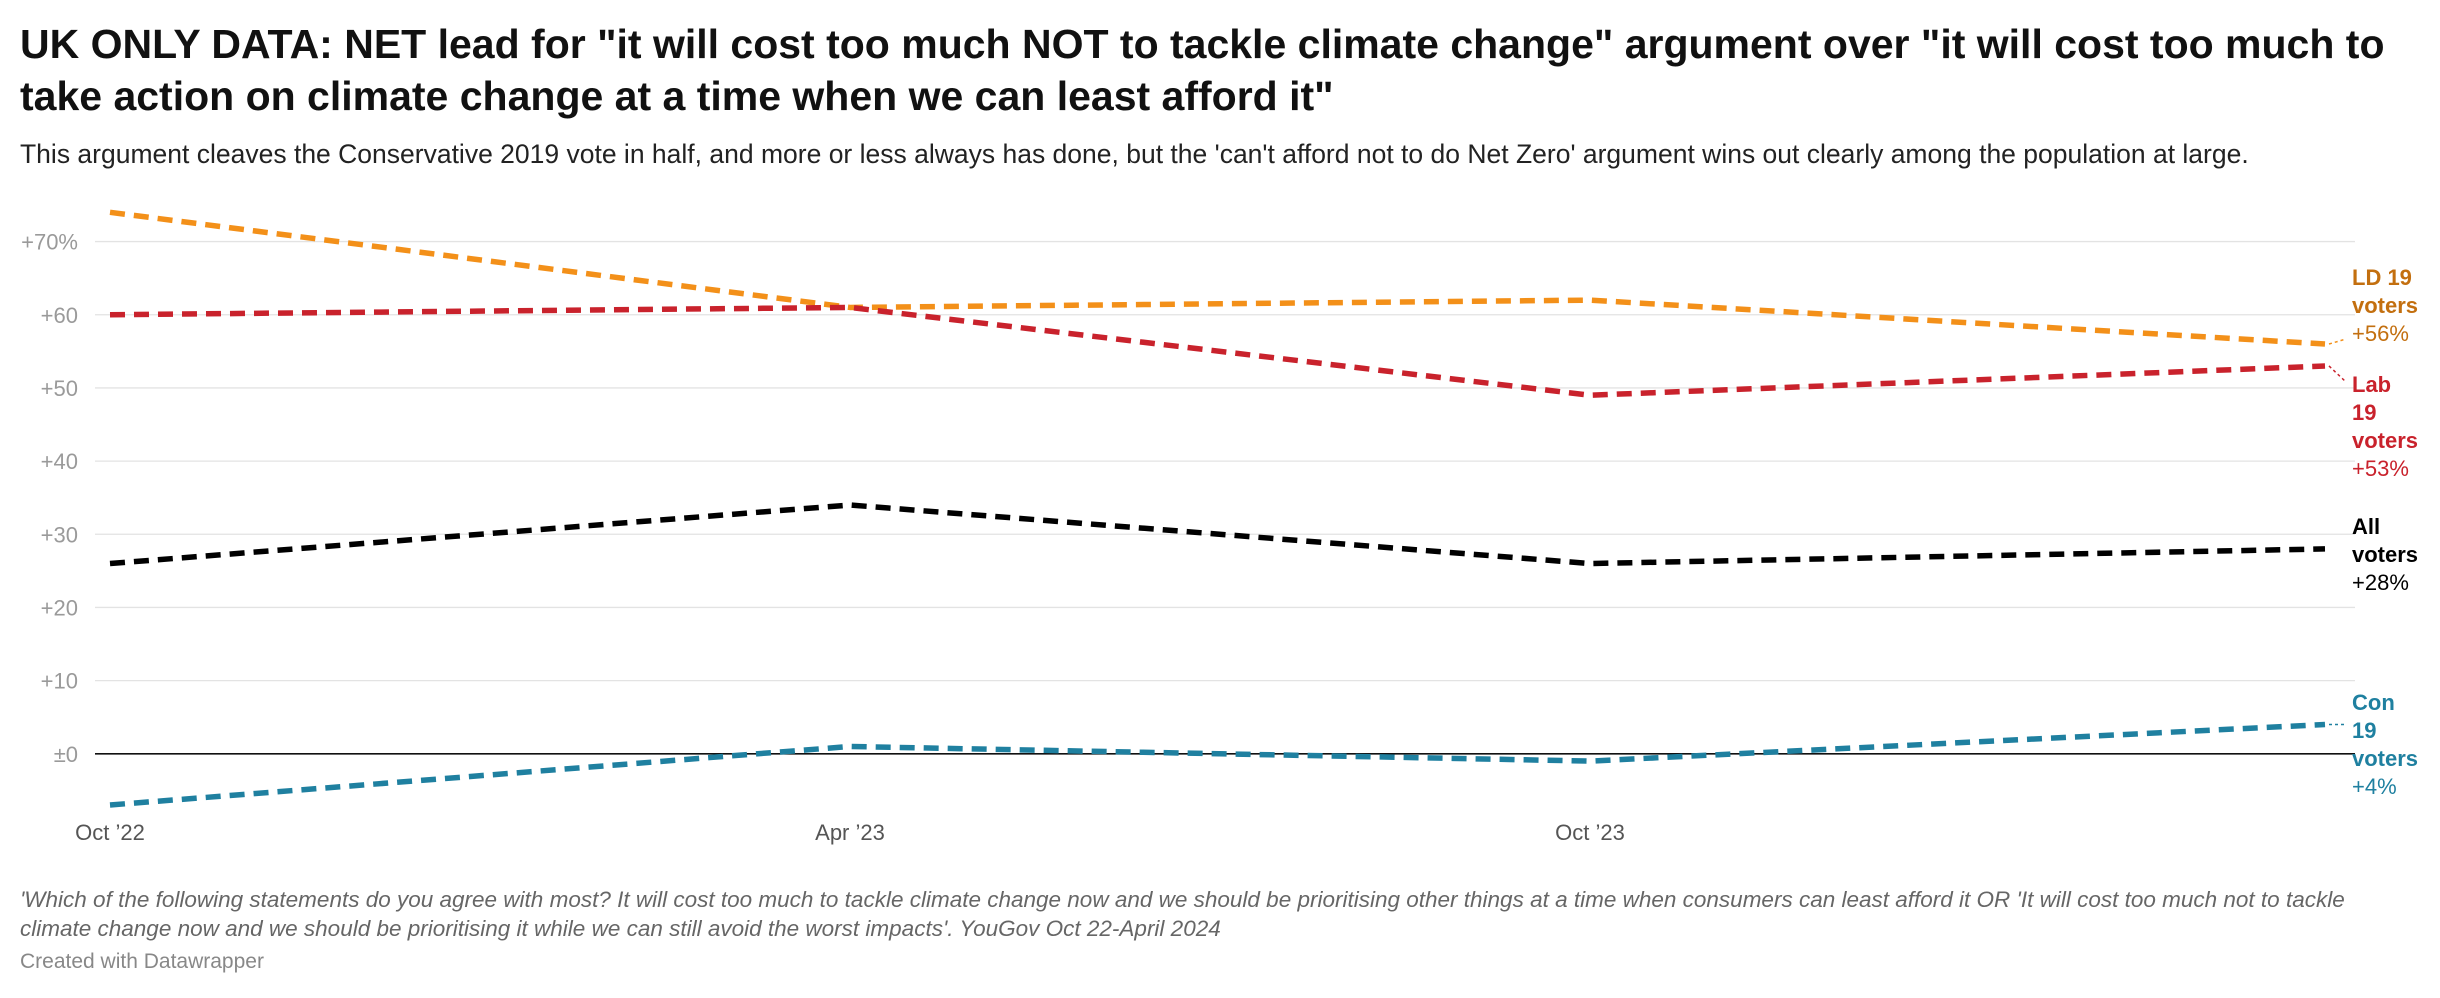 The width and height of the screenshot is (2440, 998). Describe the element at coordinates (59, 534) in the screenshot. I see `y-tick-label: +30` at that location.